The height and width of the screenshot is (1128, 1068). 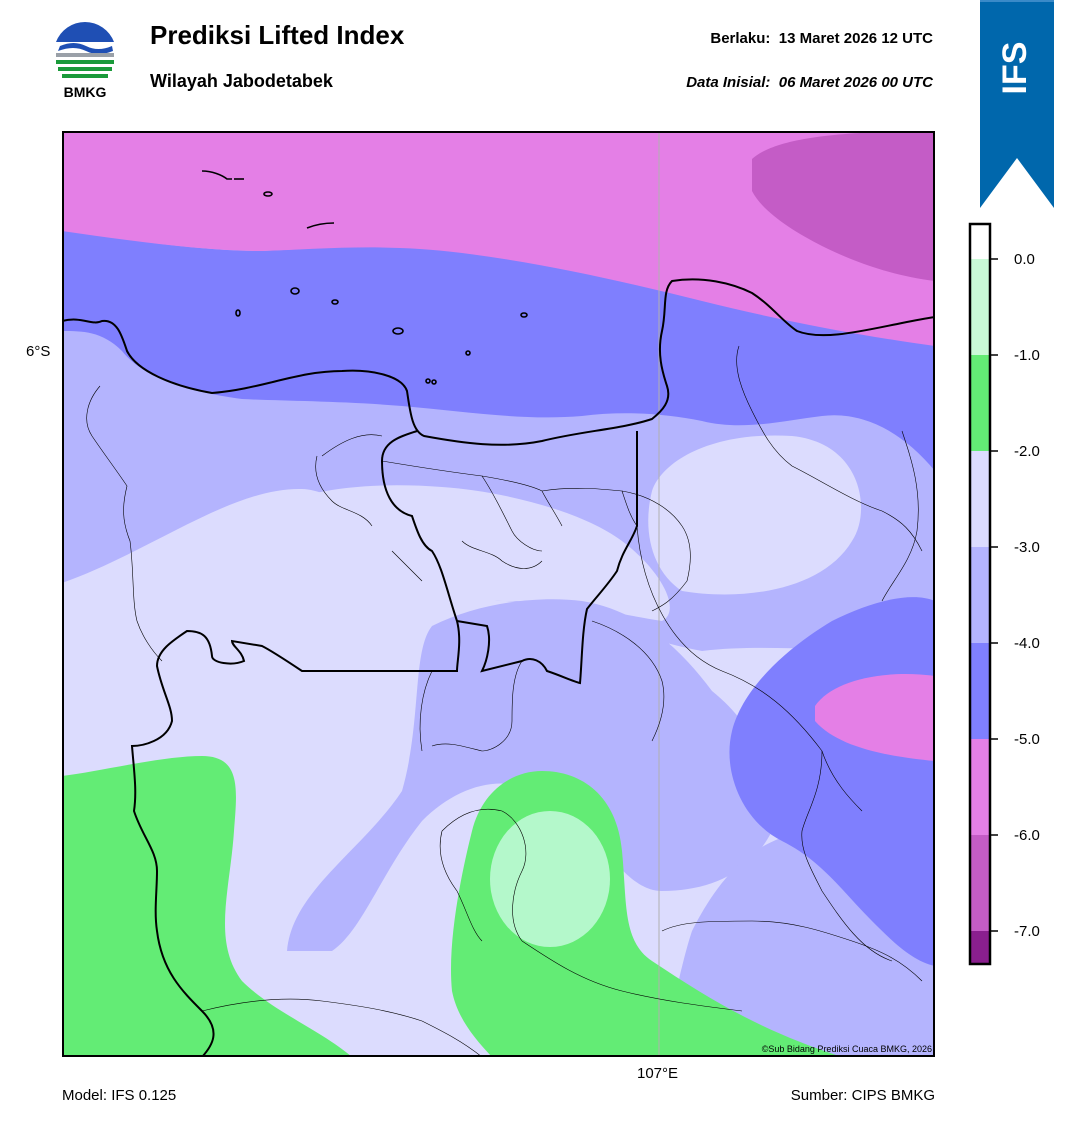 What do you see at coordinates (755, 515) in the screenshot?
I see `field-east-light` at bounding box center [755, 515].